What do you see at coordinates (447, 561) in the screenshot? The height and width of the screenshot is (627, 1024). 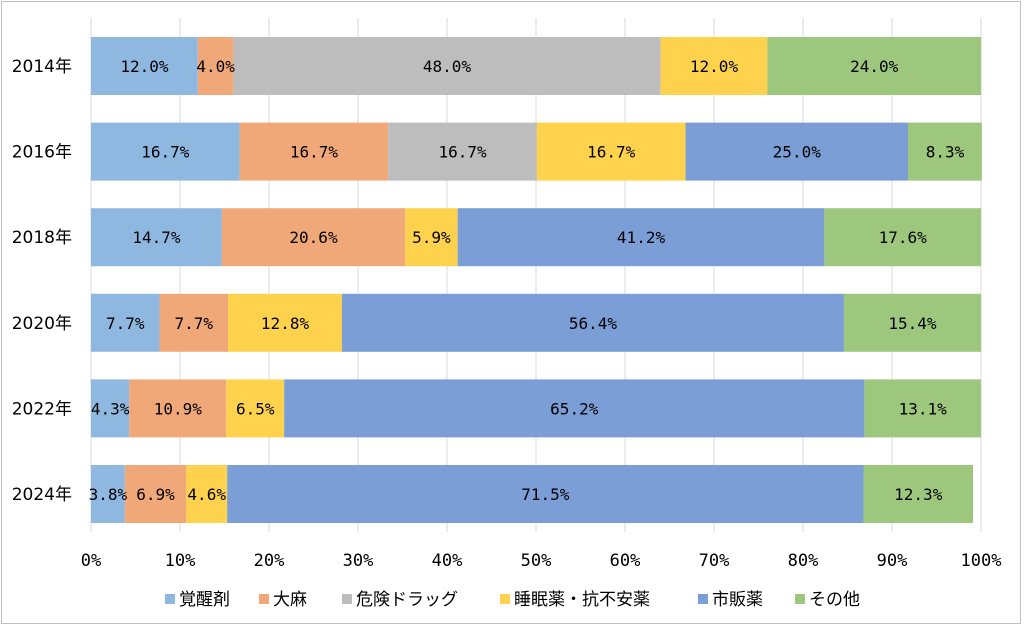 I see `x-tick-label: 40%` at bounding box center [447, 561].